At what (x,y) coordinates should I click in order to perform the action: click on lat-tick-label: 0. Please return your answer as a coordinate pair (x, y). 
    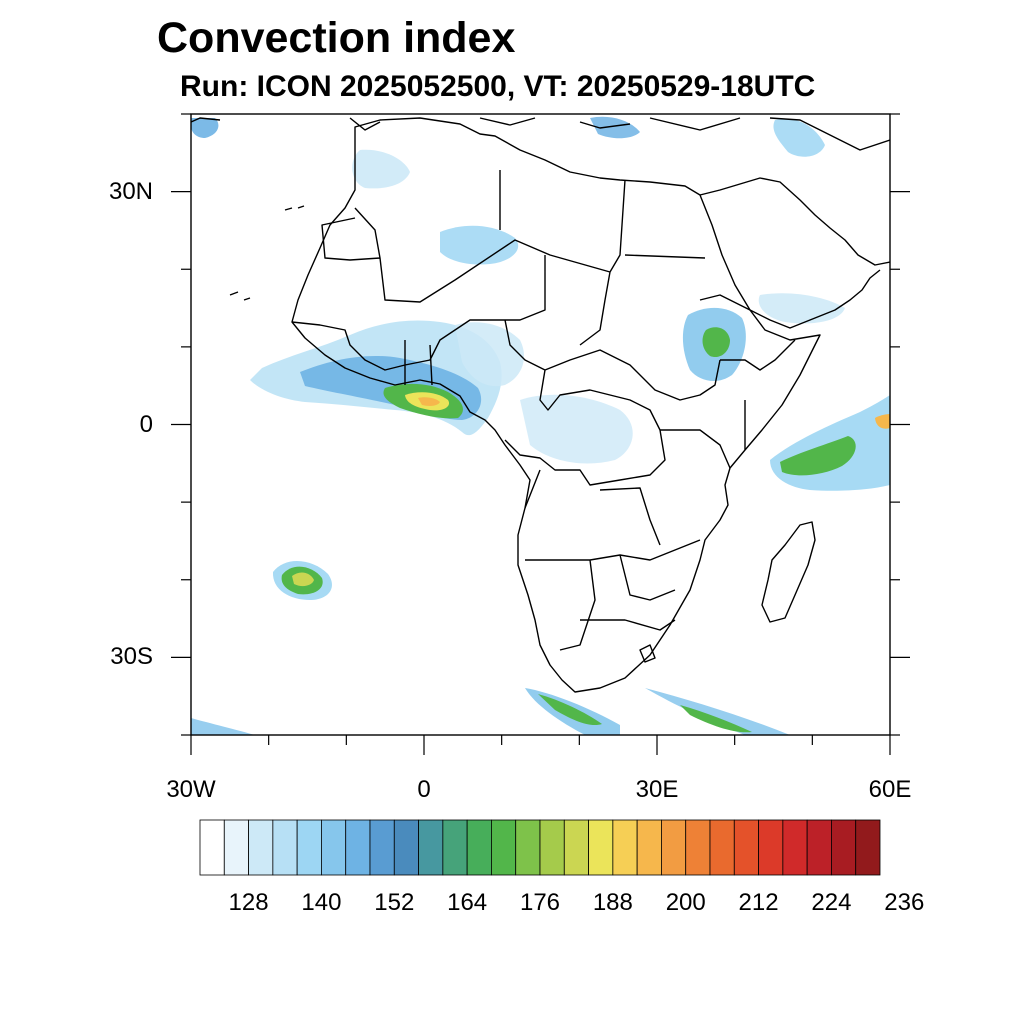
    Looking at the image, I should click on (146, 424).